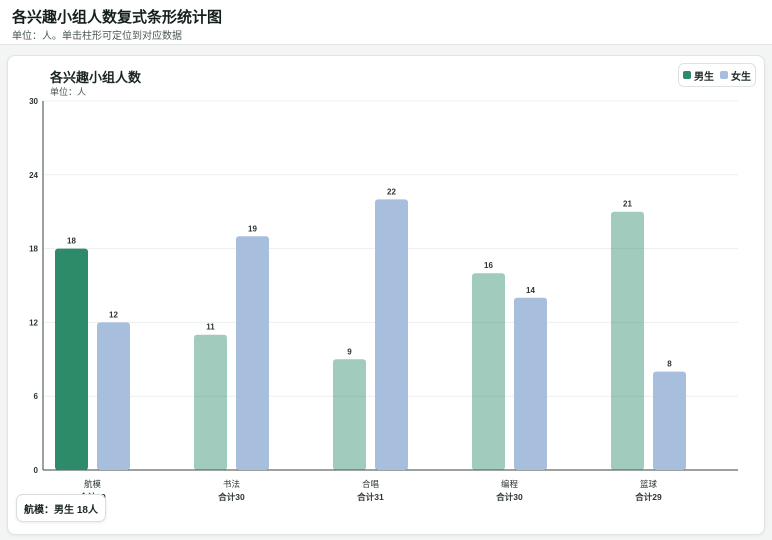 This screenshot has height=540, width=772. What do you see at coordinates (391, 191) in the screenshot?
I see `data-label: 22` at bounding box center [391, 191].